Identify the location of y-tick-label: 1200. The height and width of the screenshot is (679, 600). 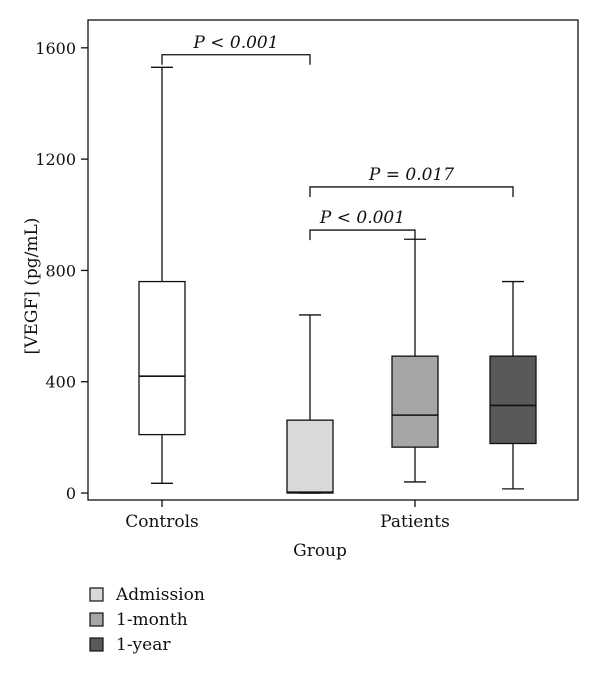
(55, 159).